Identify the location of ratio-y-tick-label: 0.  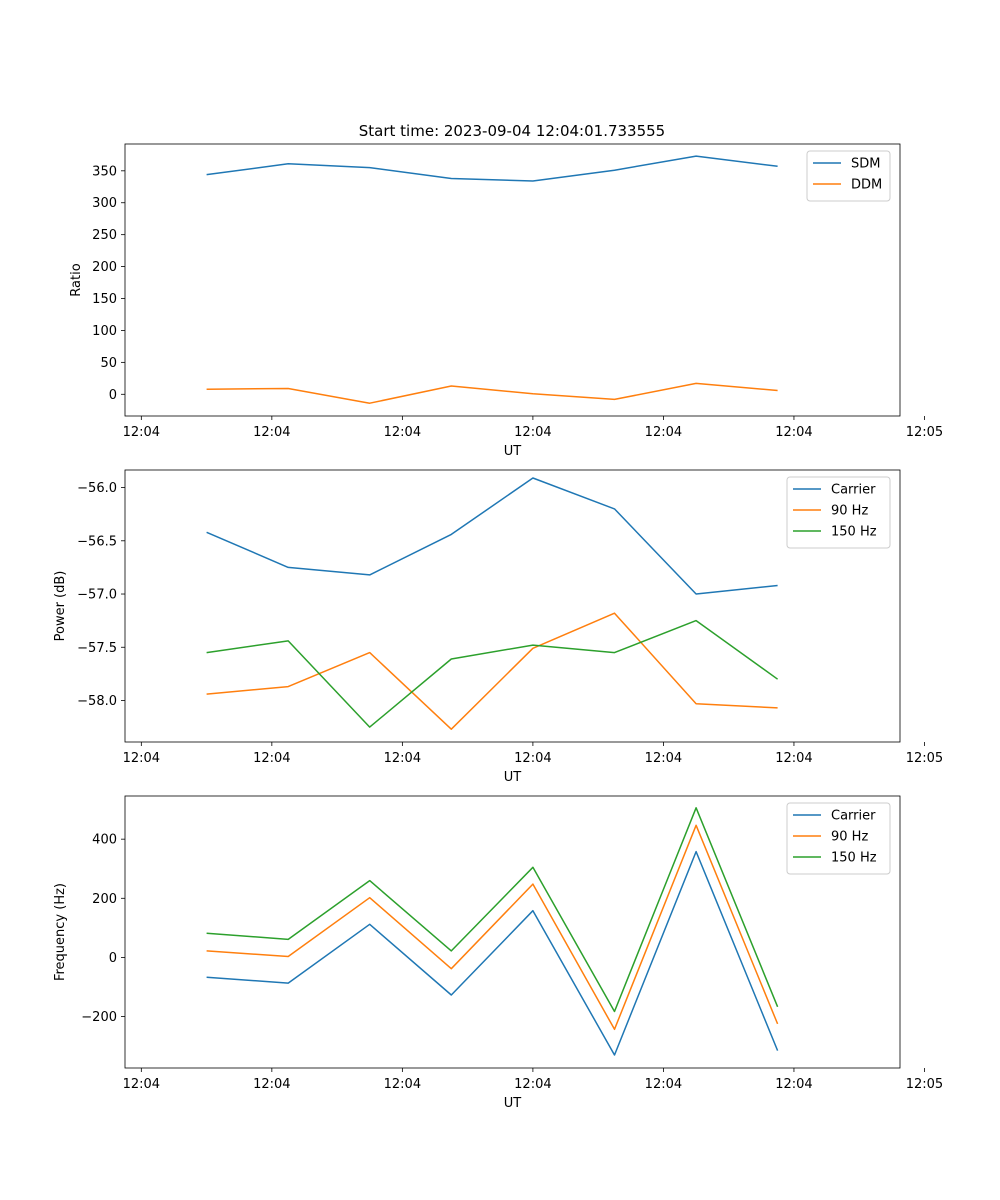
(113, 395).